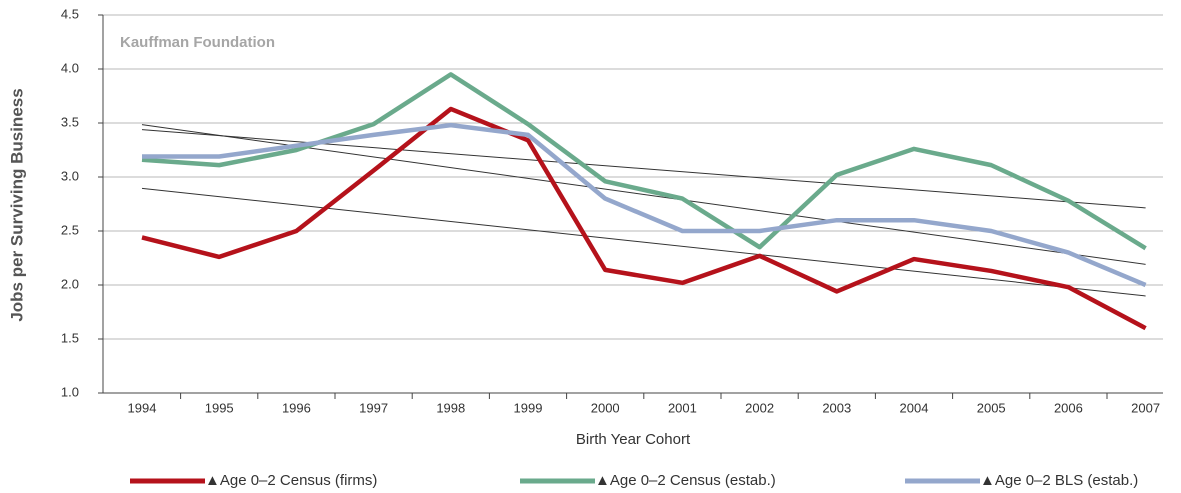  What do you see at coordinates (991, 407) in the screenshot?
I see `x-tick-label: 2005` at bounding box center [991, 407].